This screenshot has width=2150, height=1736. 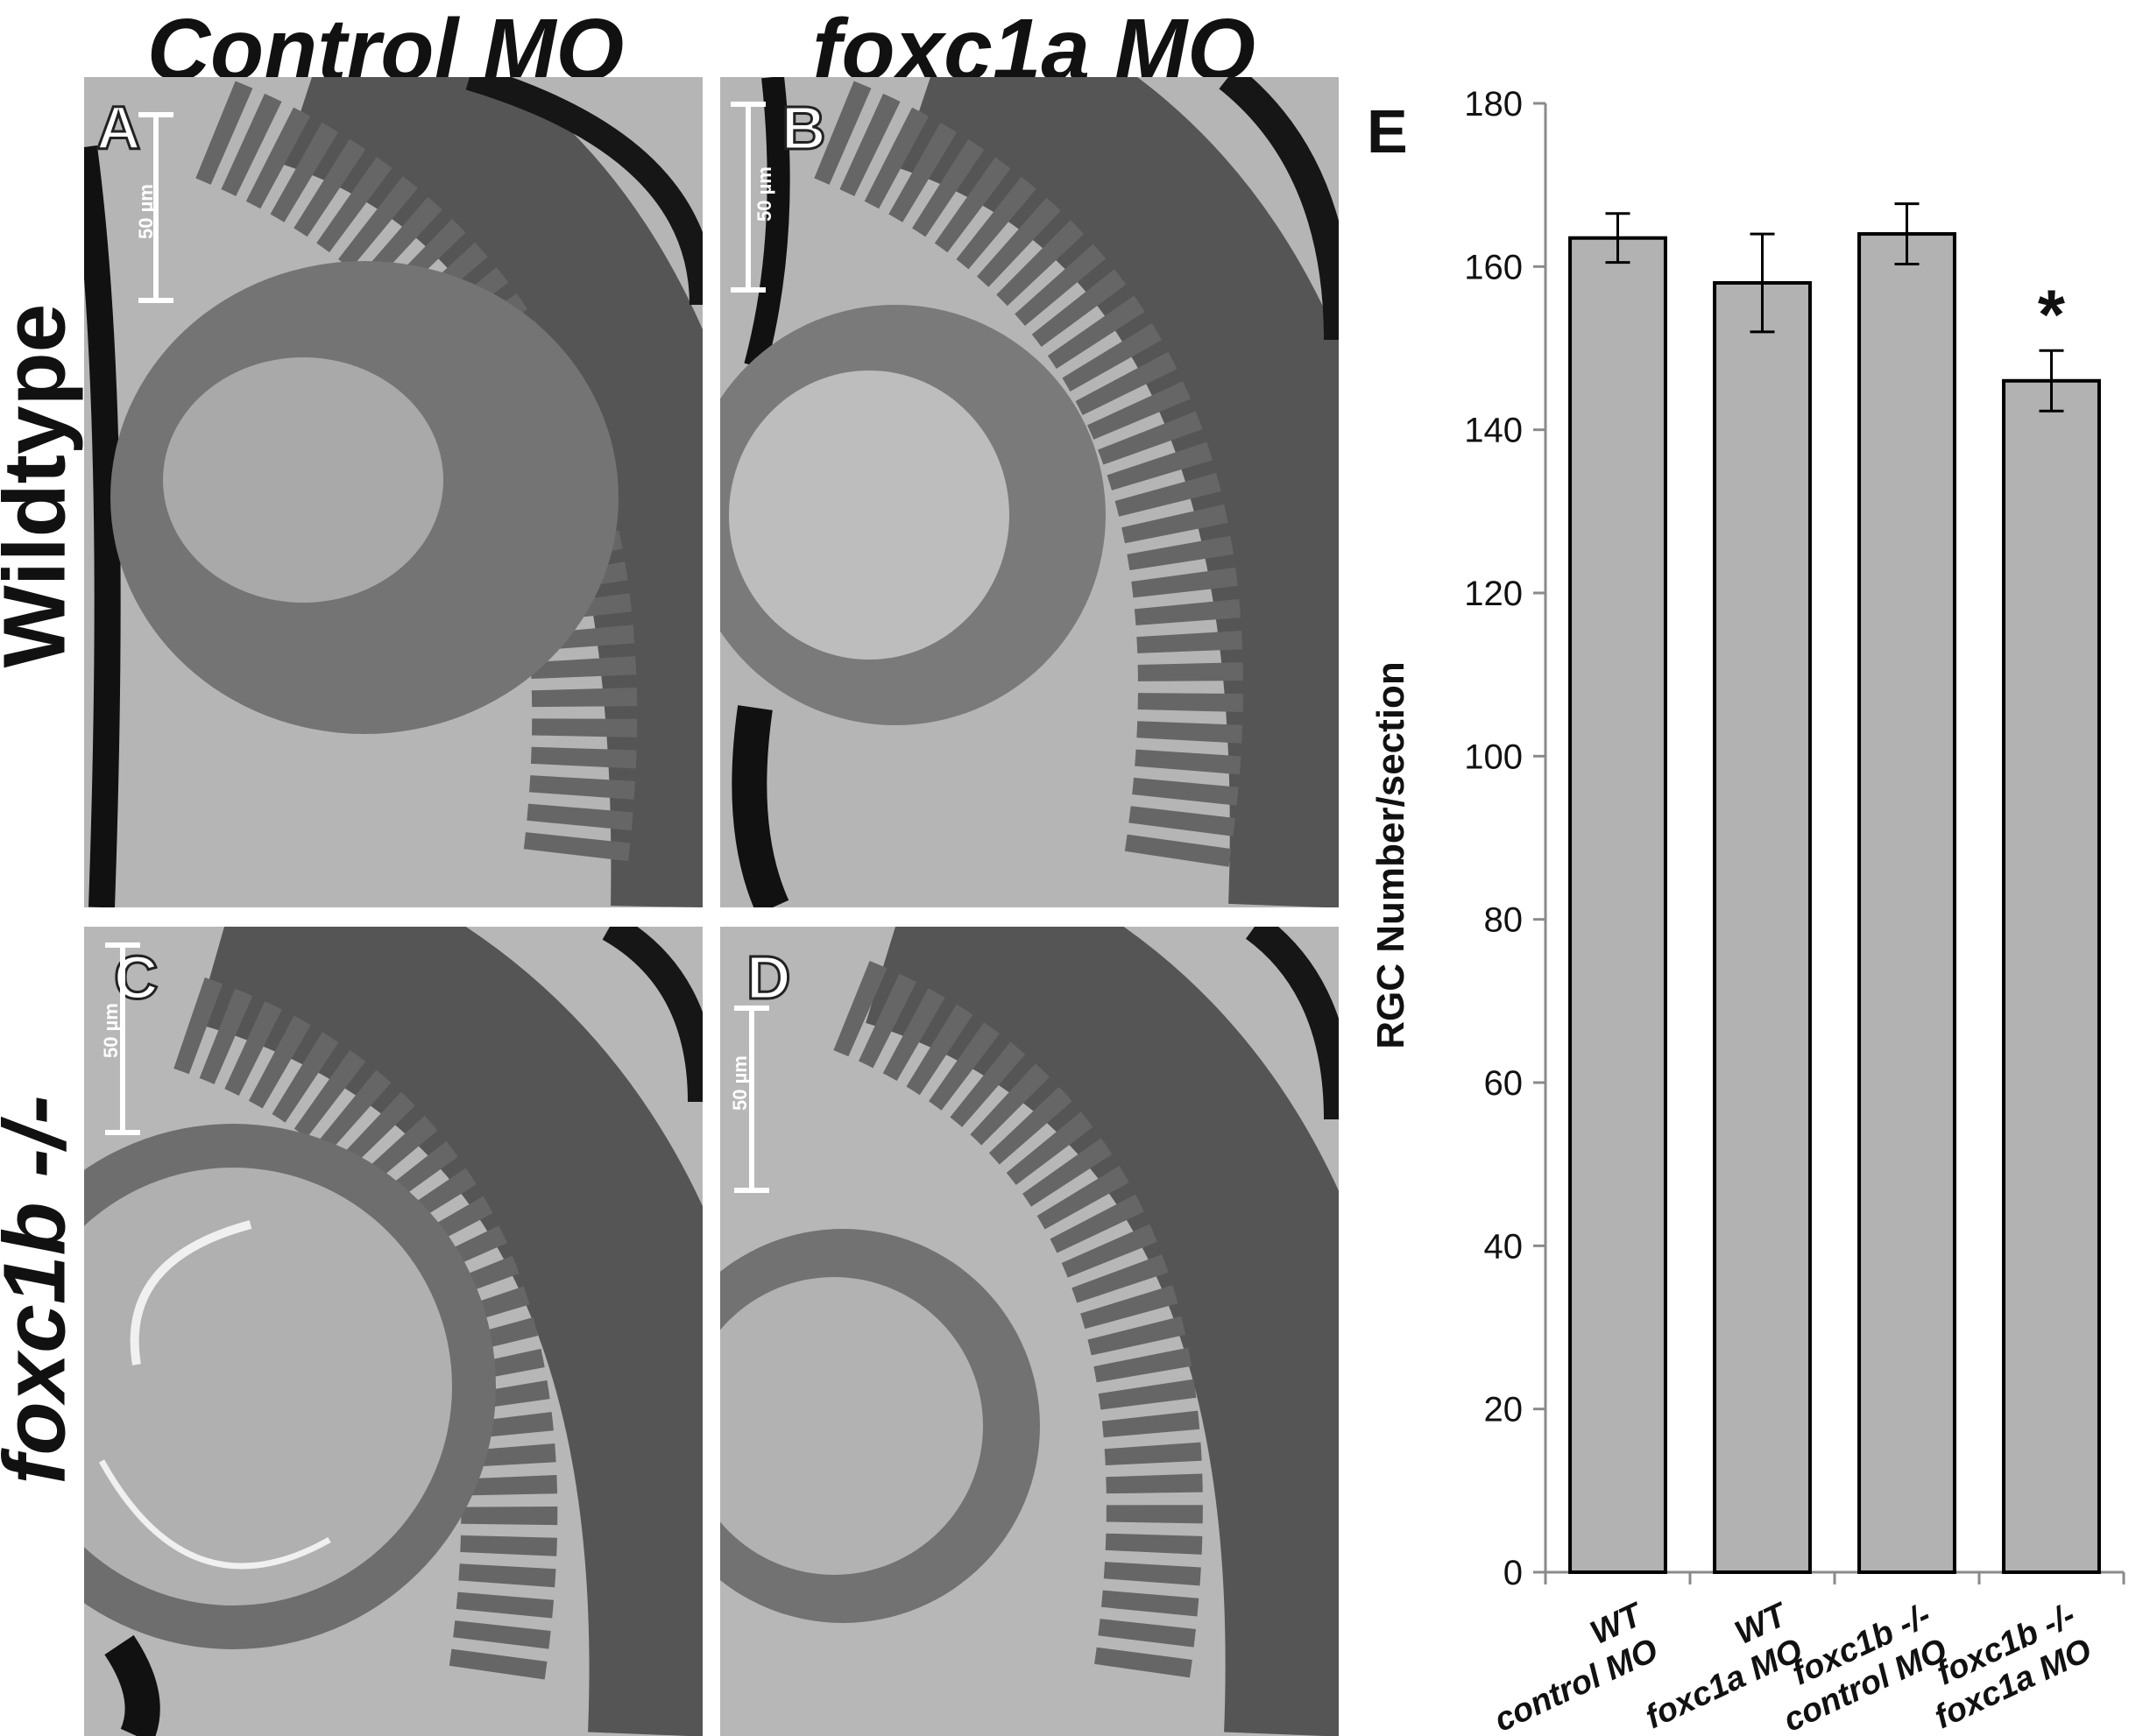 What do you see at coordinates (119, 128) in the screenshot?
I see `panel-label-a: A` at bounding box center [119, 128].